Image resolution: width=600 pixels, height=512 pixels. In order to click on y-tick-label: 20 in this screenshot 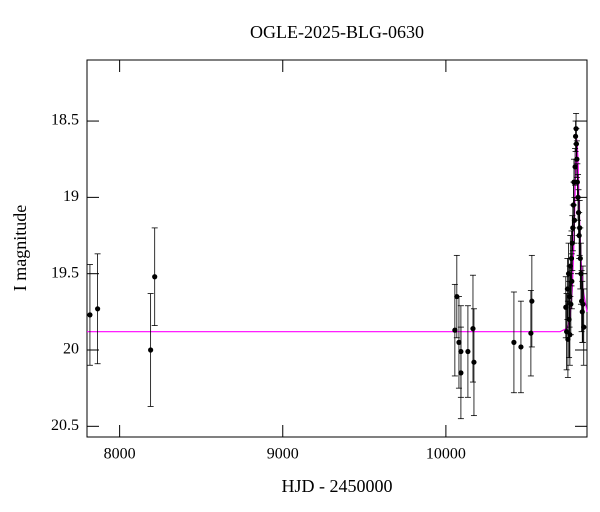, I will do `click(71, 349)`.